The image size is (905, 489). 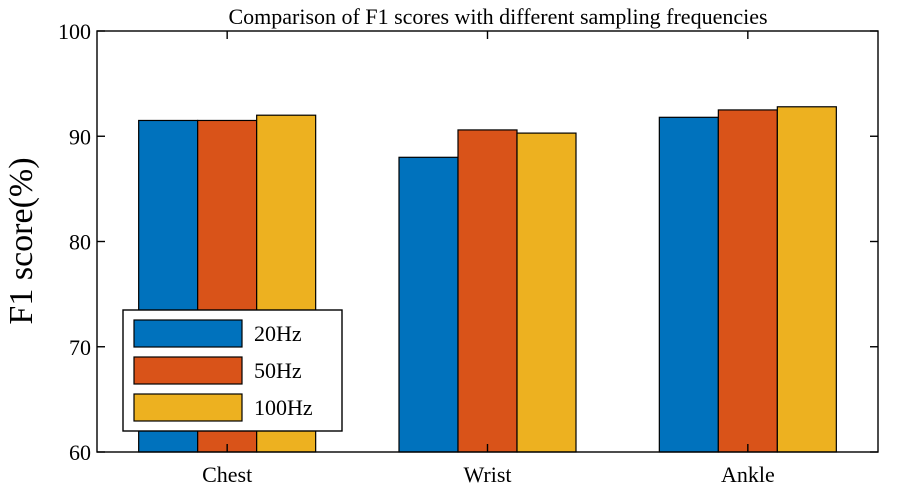 I want to click on legend-swatch-50hz, so click(x=188, y=370).